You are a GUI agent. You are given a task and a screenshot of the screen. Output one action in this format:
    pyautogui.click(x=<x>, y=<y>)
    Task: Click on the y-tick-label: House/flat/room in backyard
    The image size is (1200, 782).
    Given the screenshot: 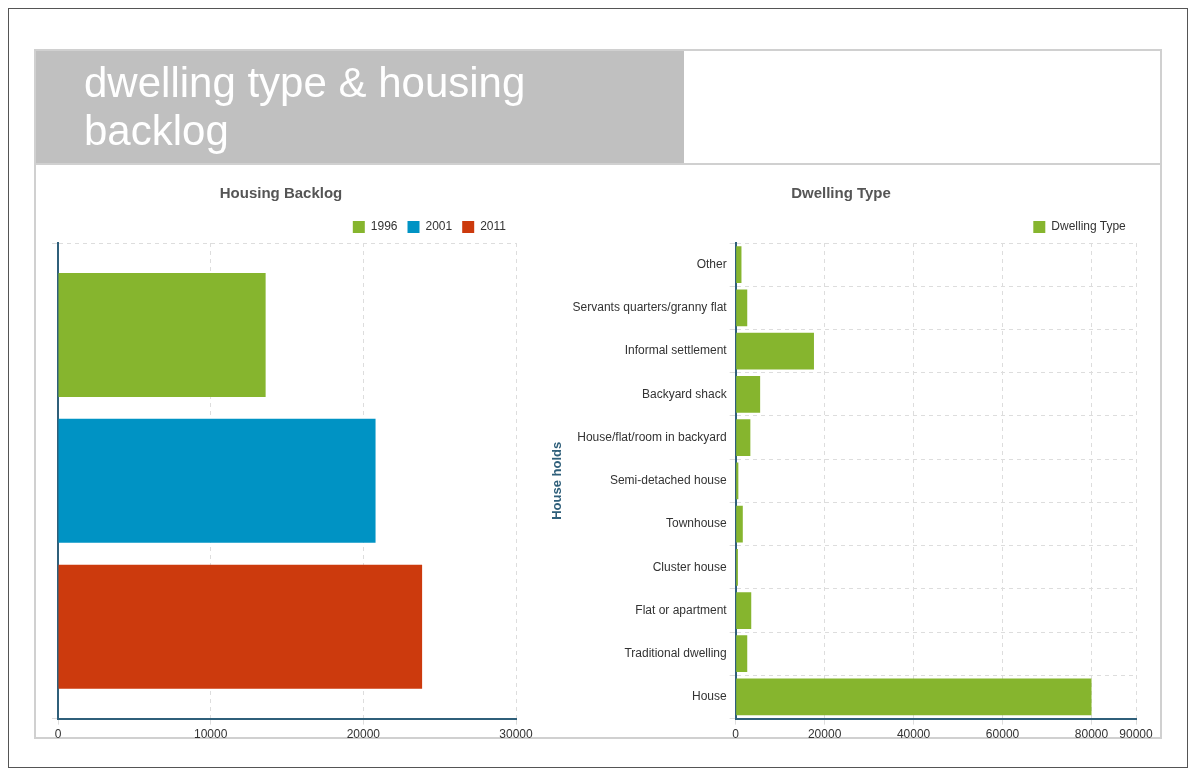 What is the action you would take?
    pyautogui.click(x=652, y=436)
    